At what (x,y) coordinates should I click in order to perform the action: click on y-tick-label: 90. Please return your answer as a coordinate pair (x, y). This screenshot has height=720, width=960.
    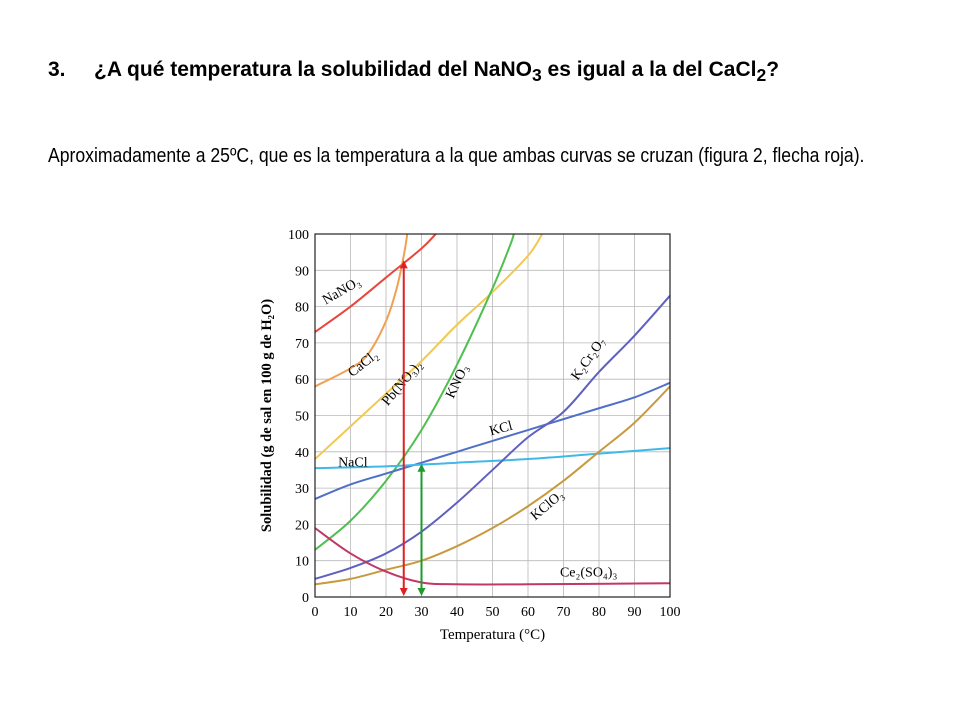
    Looking at the image, I should click on (302, 271).